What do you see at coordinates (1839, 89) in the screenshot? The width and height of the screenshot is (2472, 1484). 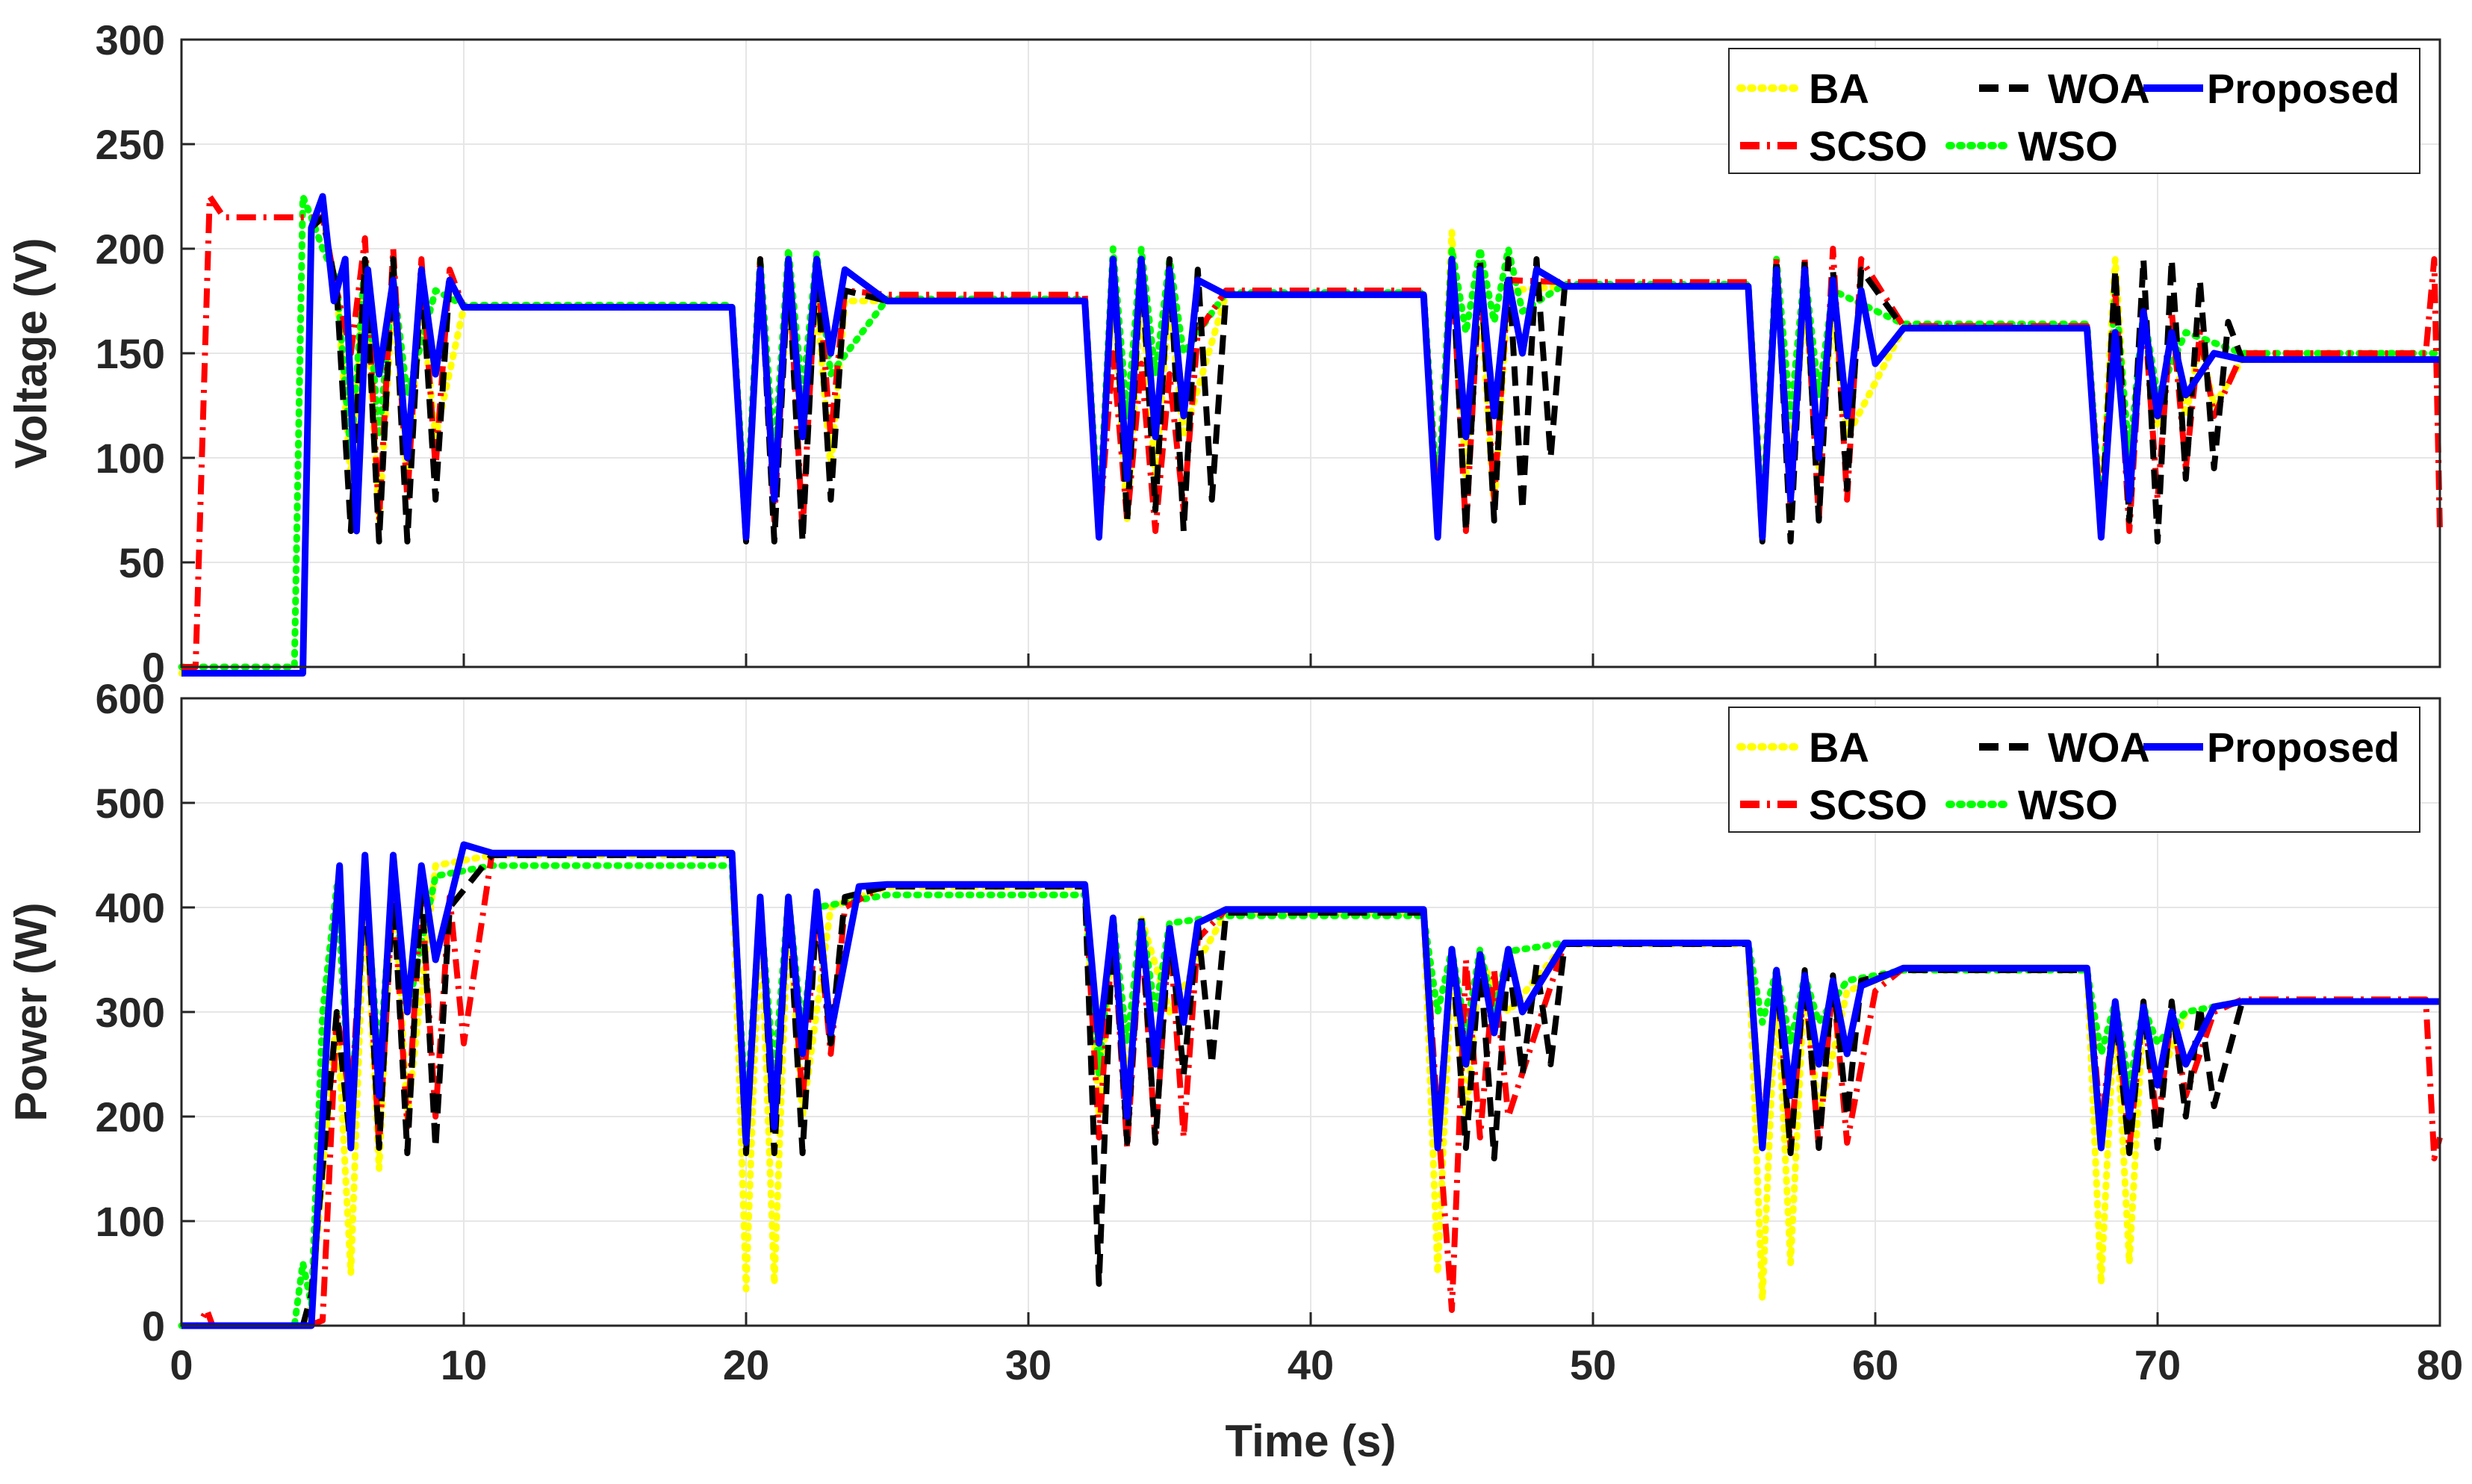 I see `voltage-legend-ba-label: BA` at bounding box center [1839, 89].